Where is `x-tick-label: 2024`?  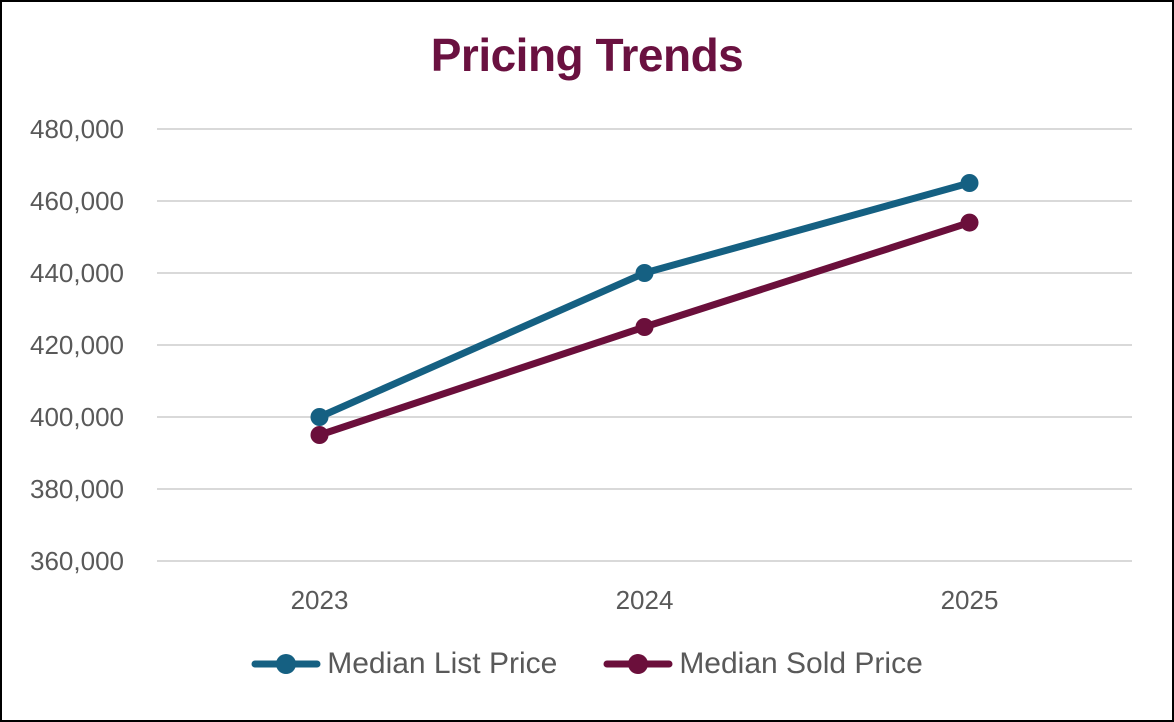 x-tick-label: 2024 is located at coordinates (645, 600).